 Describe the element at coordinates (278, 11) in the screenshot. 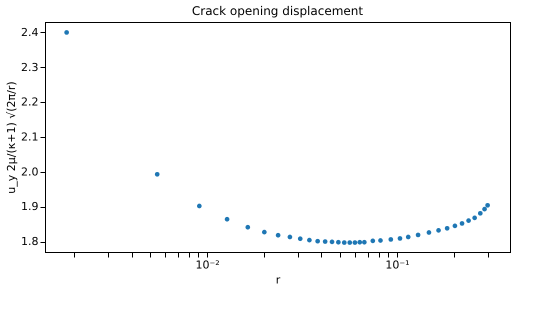

I see `chart-title: Crack opening displacement` at that location.